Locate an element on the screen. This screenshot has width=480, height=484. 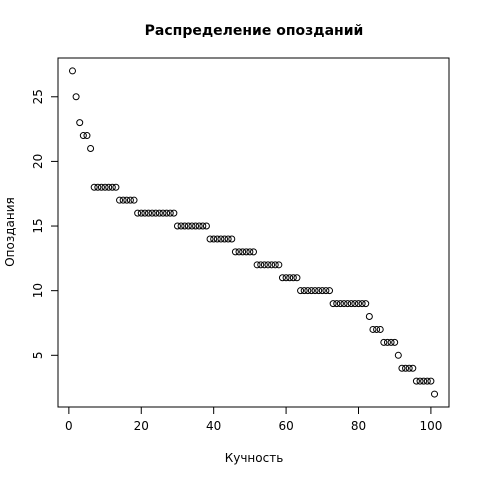
y-tick-label: 15 is located at coordinates (38, 225).